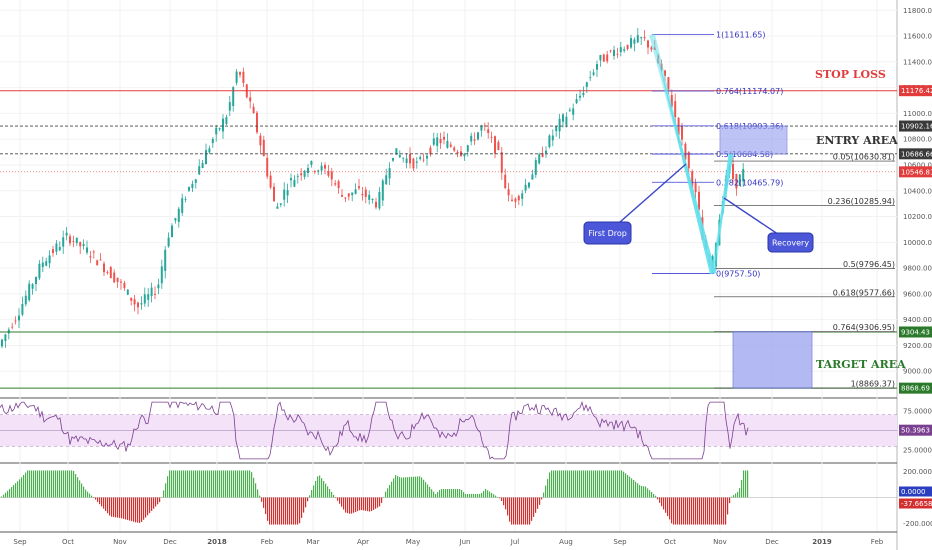 The image size is (932, 550). I want to click on price-badge-label: 10546.81, so click(916, 172).